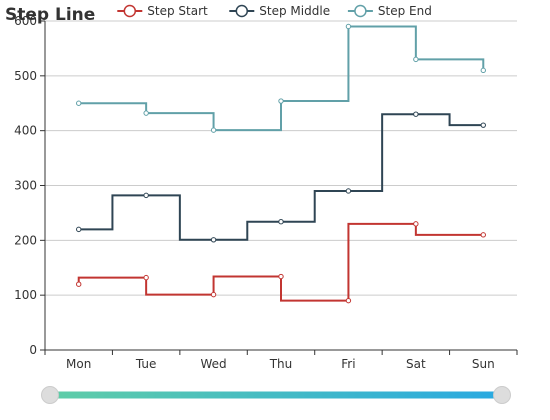  I want to click on y-tick-label: 300, so click(25, 186).